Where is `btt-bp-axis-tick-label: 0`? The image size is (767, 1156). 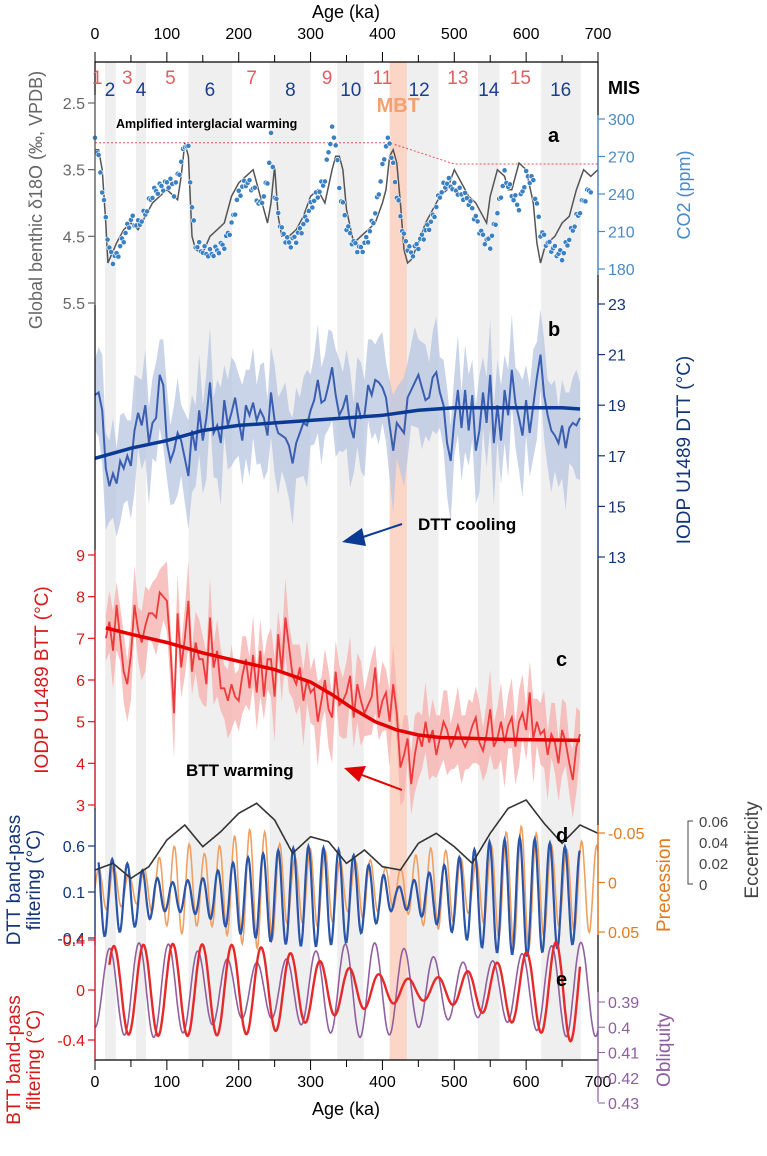
btt-bp-axis-tick-label: 0 is located at coordinates (80, 991).